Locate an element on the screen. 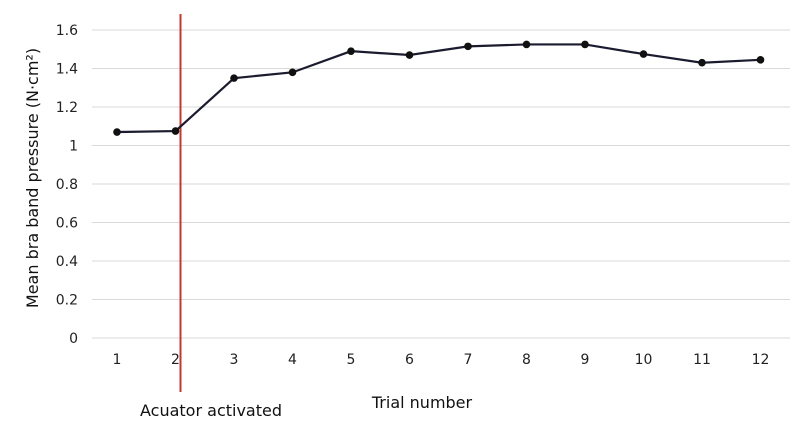  y-tick-label: 0.4 is located at coordinates (67, 262).